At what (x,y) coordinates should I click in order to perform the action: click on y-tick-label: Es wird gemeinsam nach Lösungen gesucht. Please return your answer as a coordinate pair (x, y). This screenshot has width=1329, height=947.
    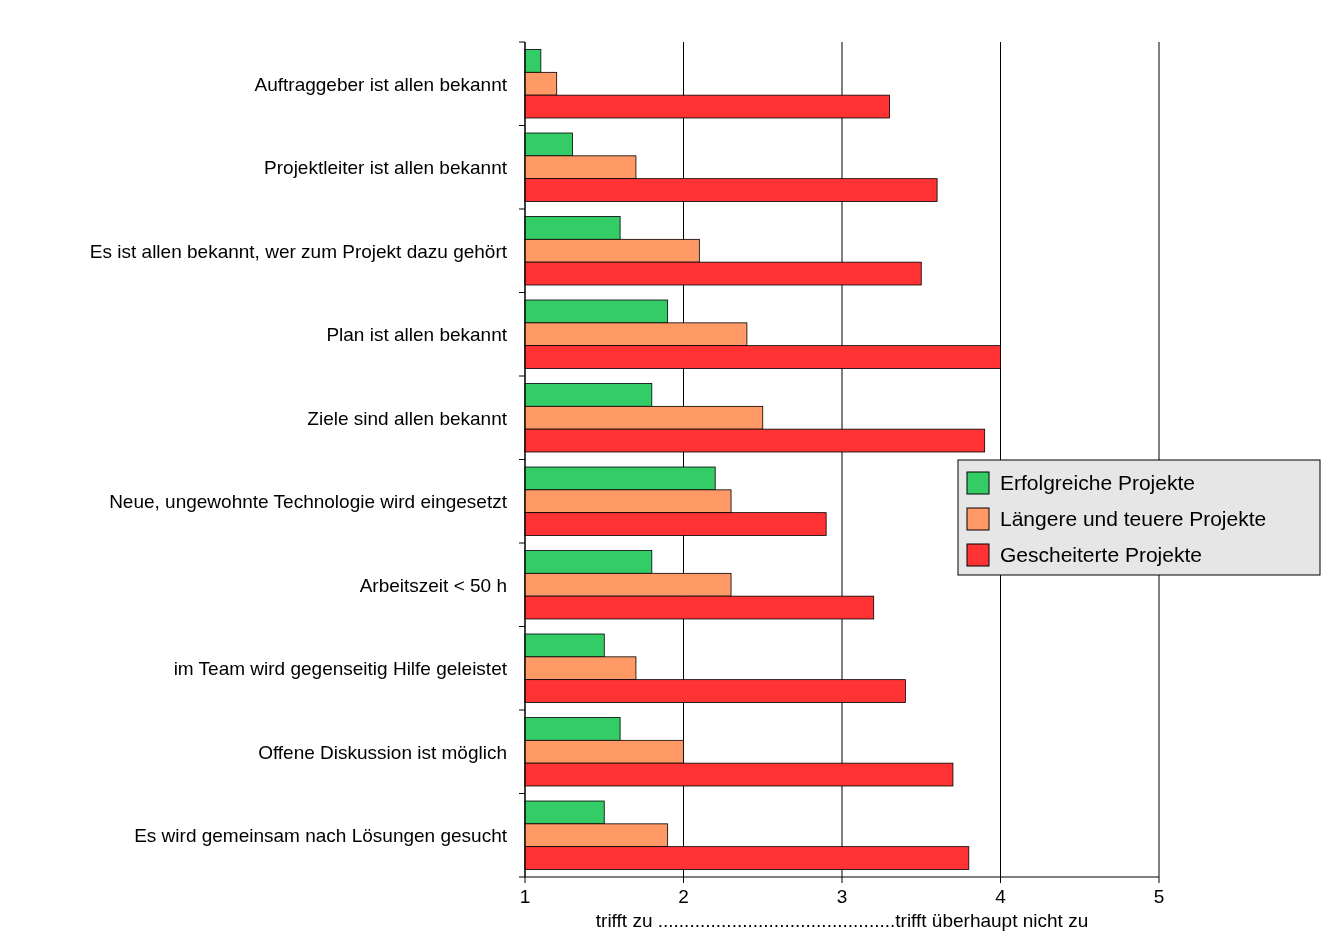
    Looking at the image, I should click on (321, 836).